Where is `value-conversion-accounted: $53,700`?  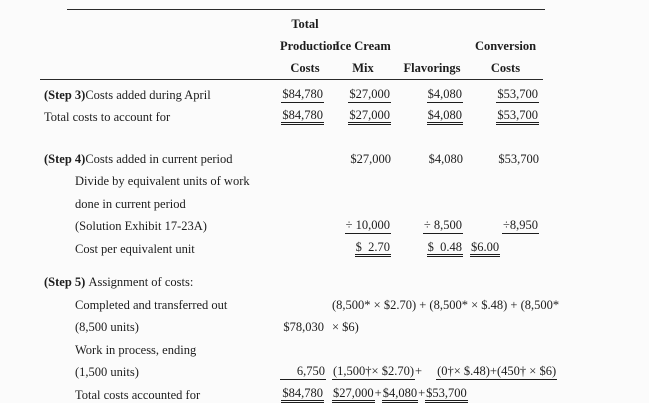 value-conversion-accounted: $53,700 is located at coordinates (446, 394).